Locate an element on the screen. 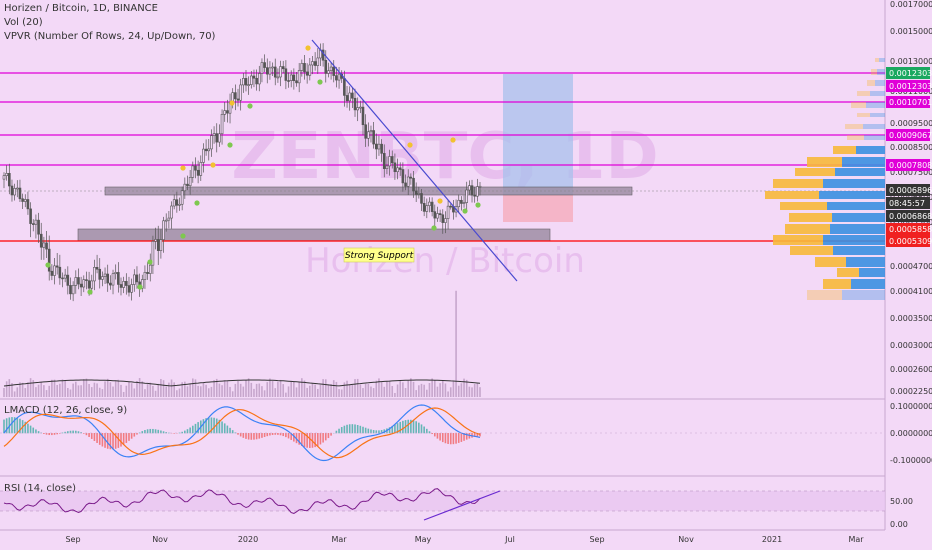 The image size is (932, 550). annotation-text: Strong Support is located at coordinates (379, 256).